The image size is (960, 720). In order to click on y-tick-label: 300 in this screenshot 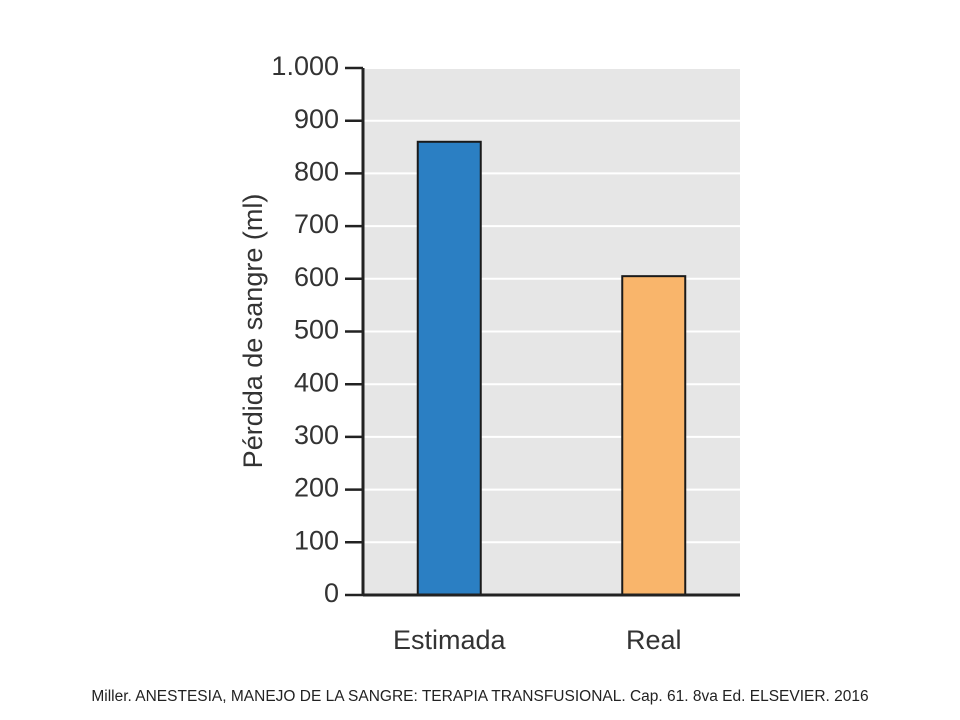, I will do `click(316, 435)`.